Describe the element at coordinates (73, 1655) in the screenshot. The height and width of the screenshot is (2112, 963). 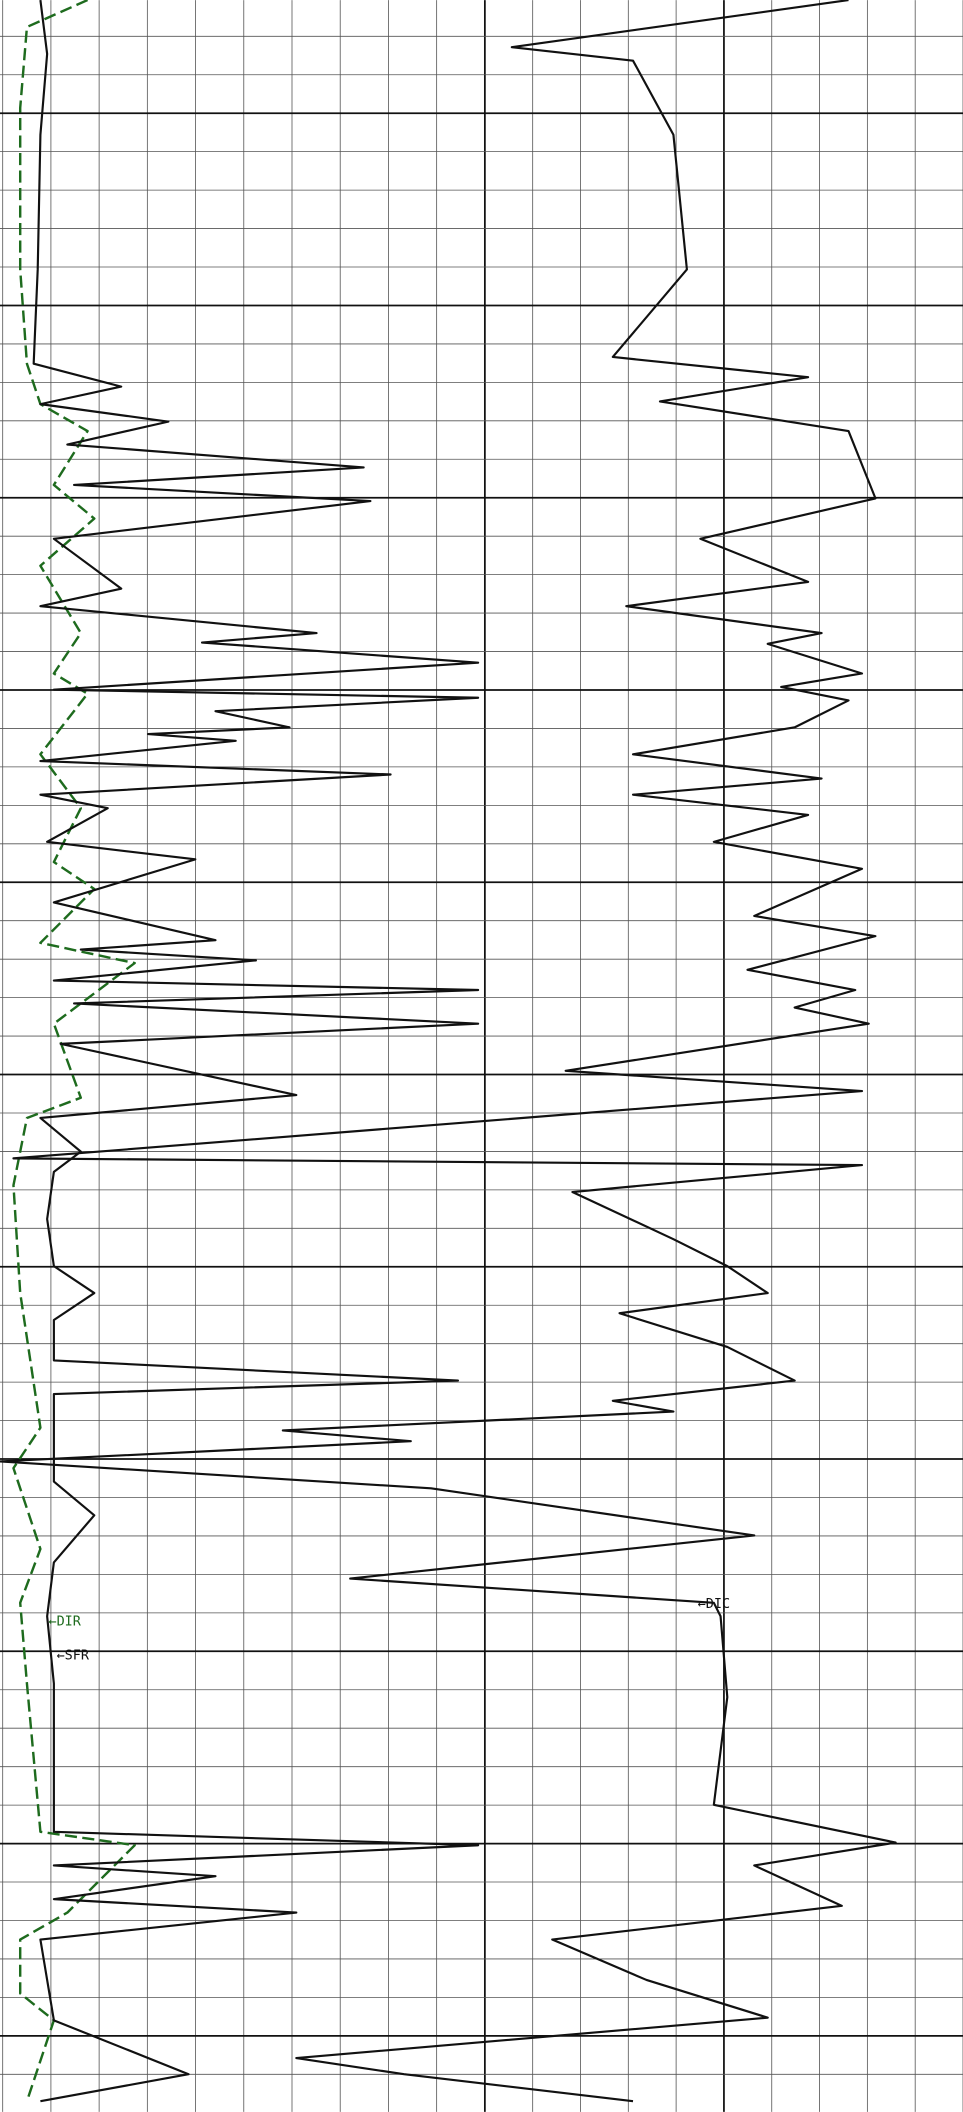
I see `sfr-label: ←SFR` at that location.